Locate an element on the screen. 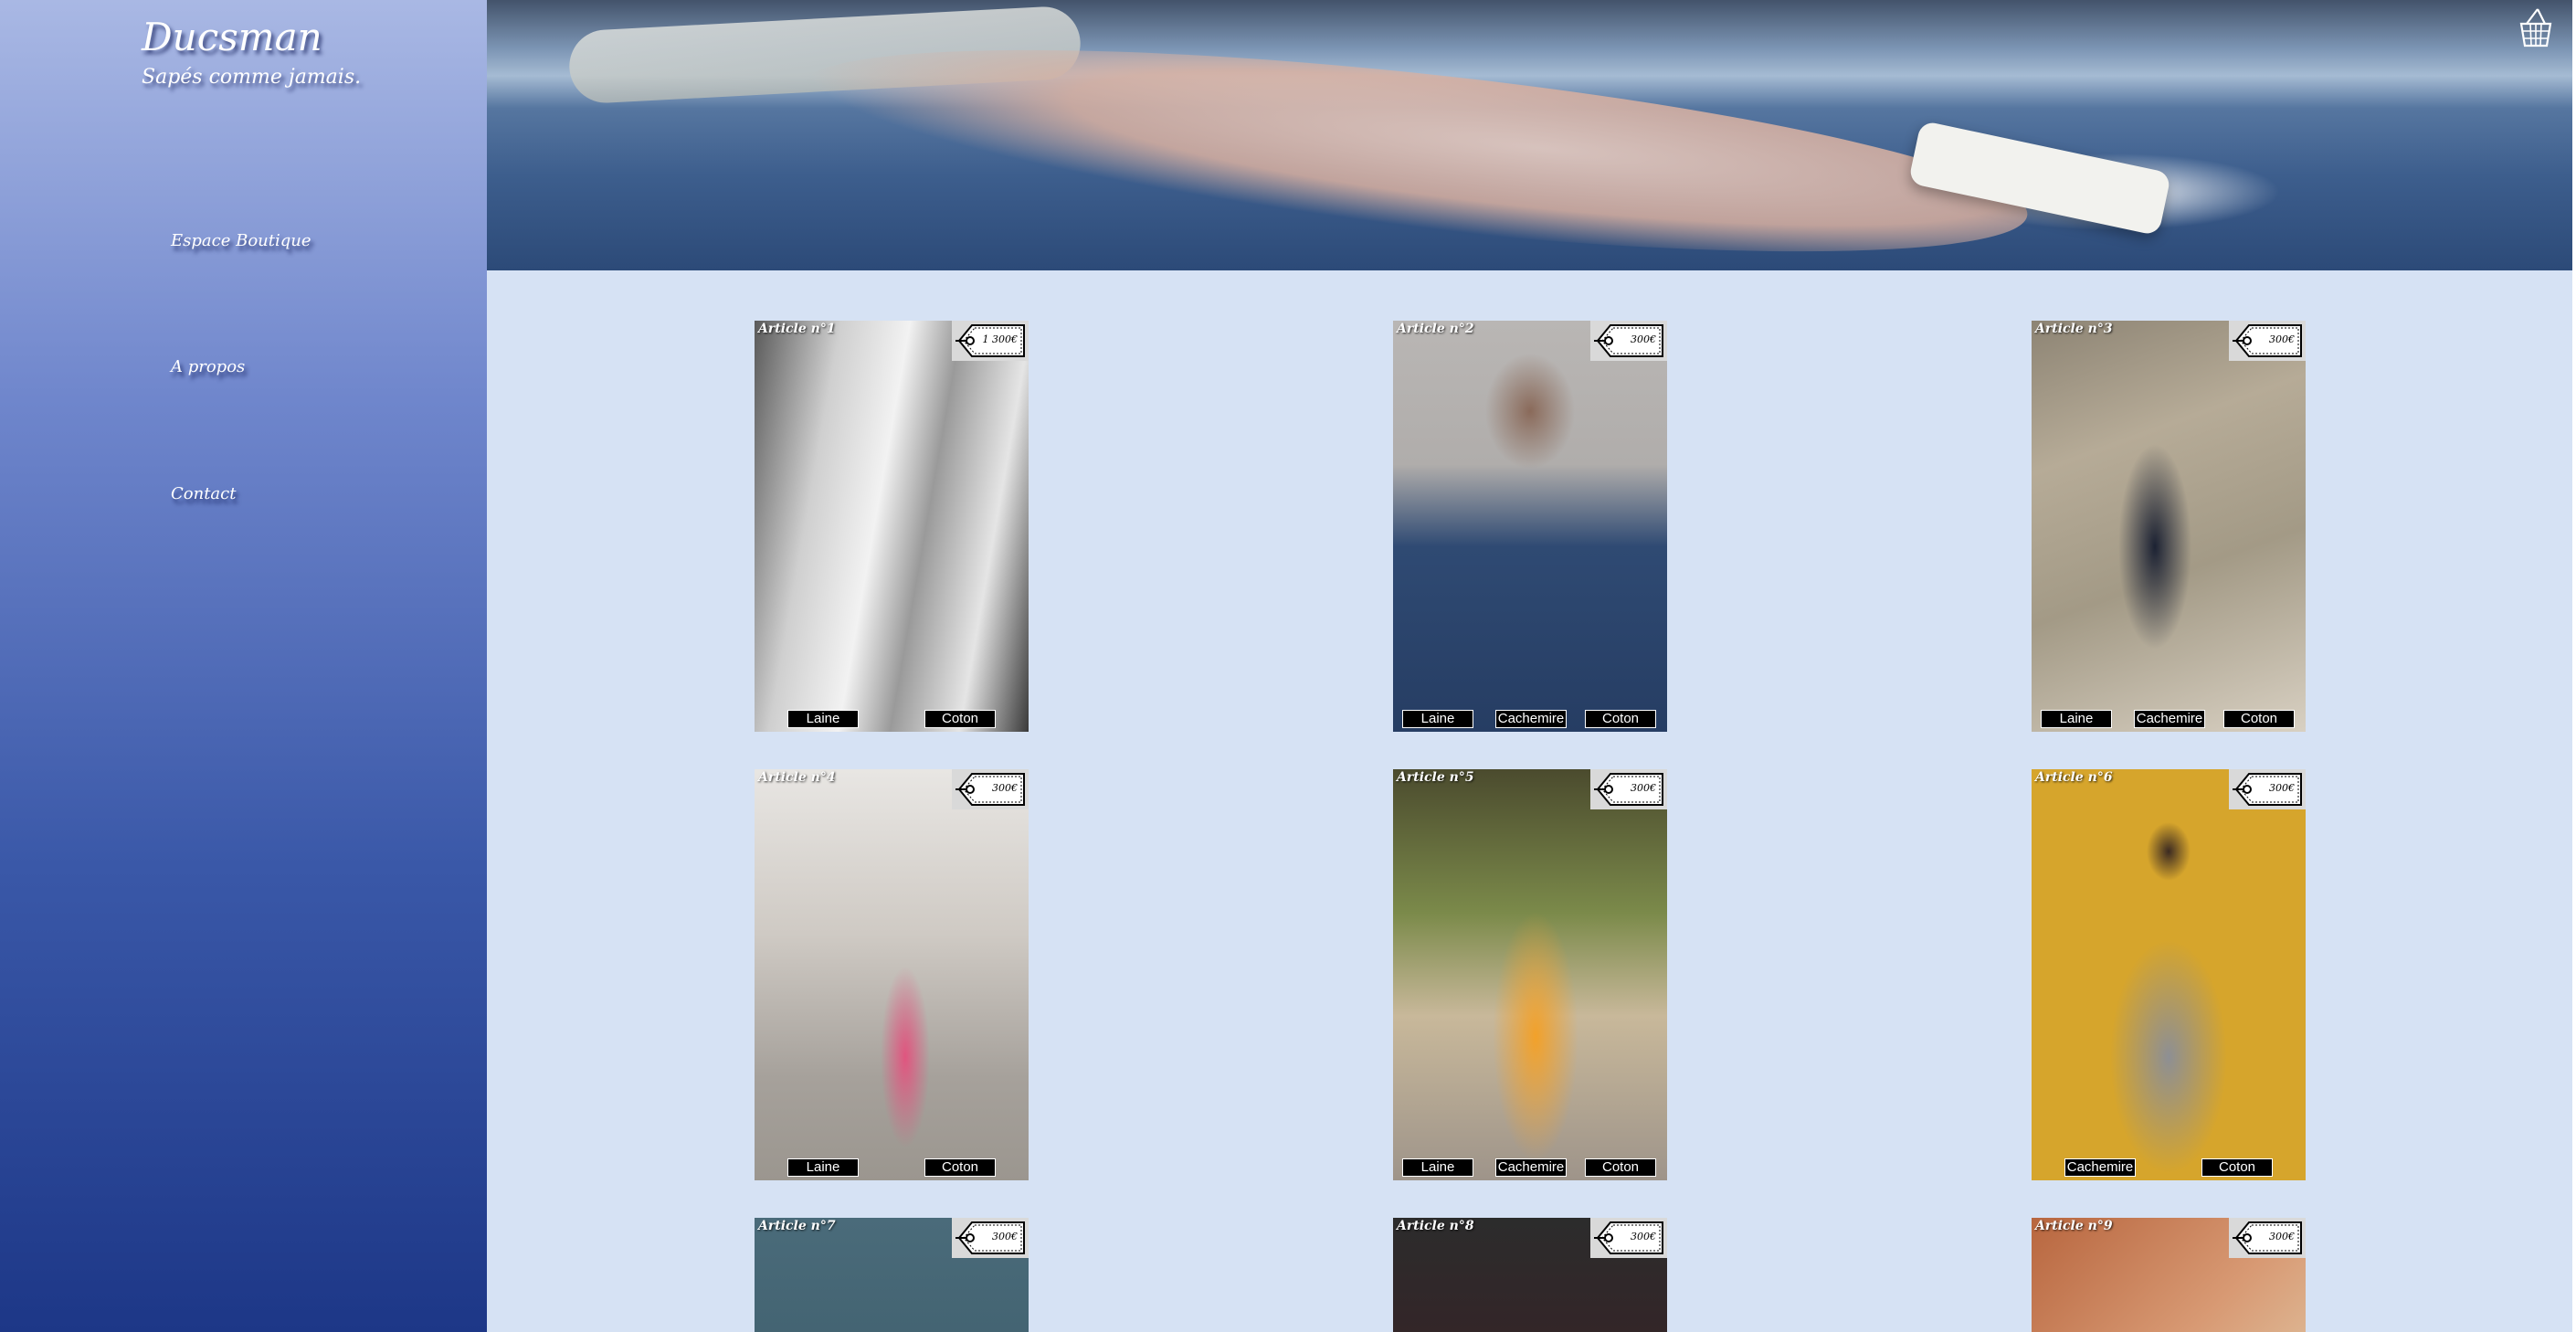 This screenshot has width=2576, height=1332. product-card: Article n°7 300€ is located at coordinates (892, 1275).